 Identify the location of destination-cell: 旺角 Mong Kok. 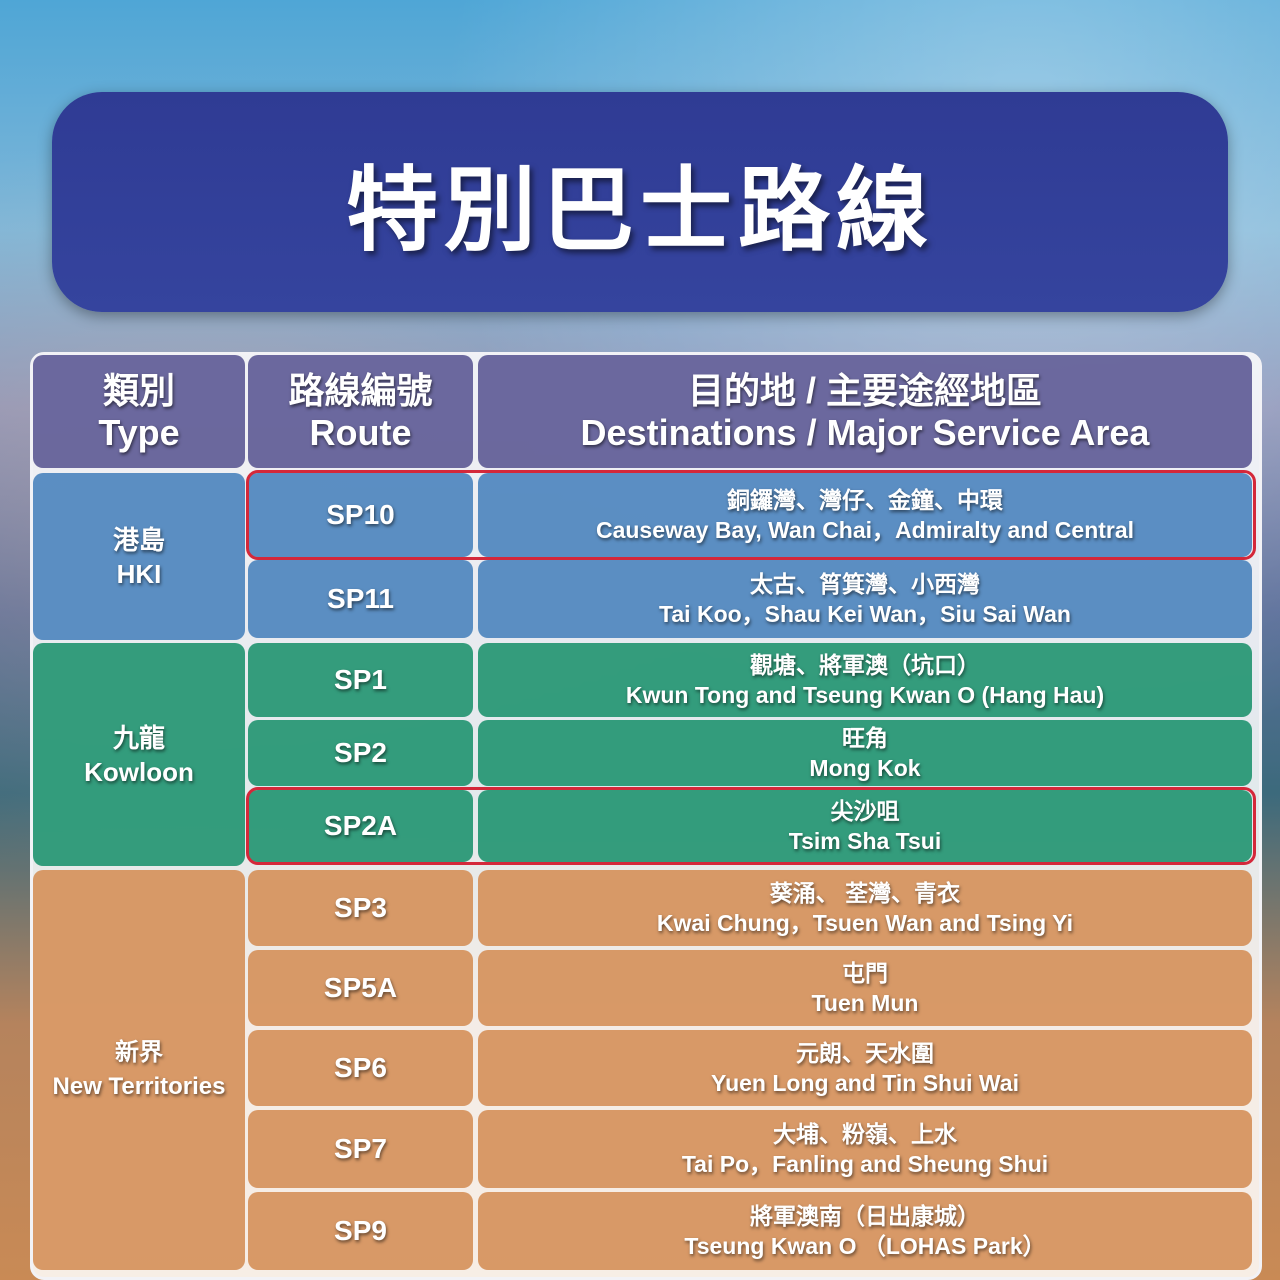
(865, 753).